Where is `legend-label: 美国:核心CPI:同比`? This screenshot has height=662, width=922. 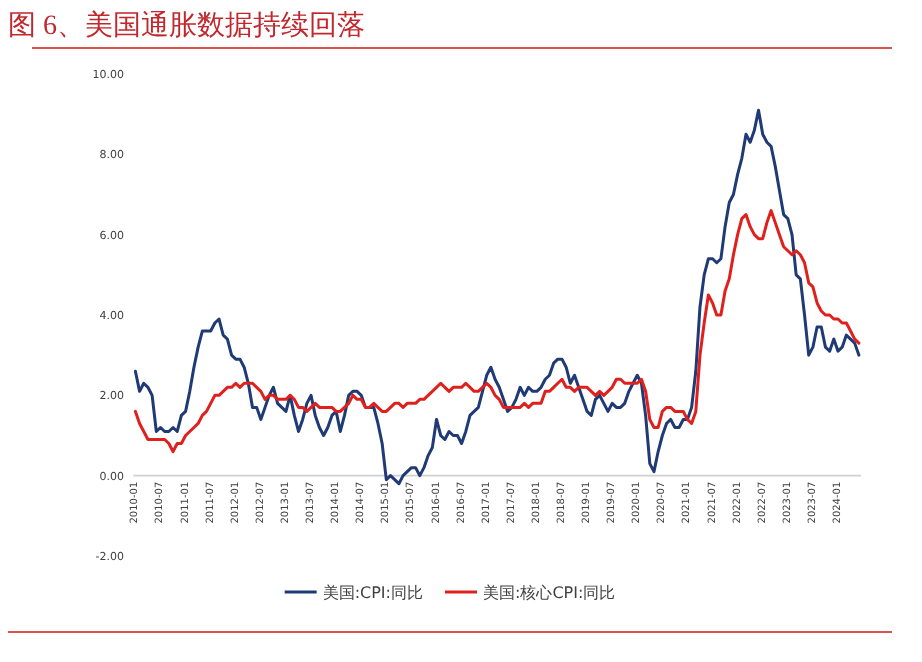
legend-label: 美国:核心CPI:同比 is located at coordinates (549, 593).